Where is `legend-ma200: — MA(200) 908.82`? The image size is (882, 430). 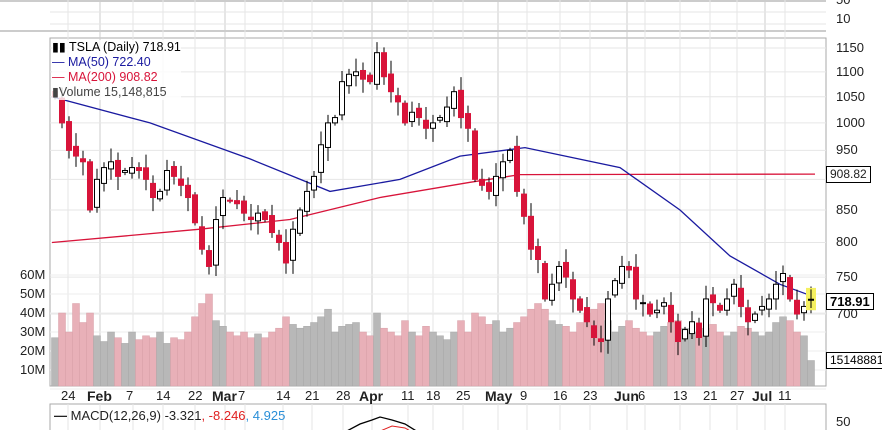
legend-ma200: — MA(200) 908.82 is located at coordinates (105, 77).